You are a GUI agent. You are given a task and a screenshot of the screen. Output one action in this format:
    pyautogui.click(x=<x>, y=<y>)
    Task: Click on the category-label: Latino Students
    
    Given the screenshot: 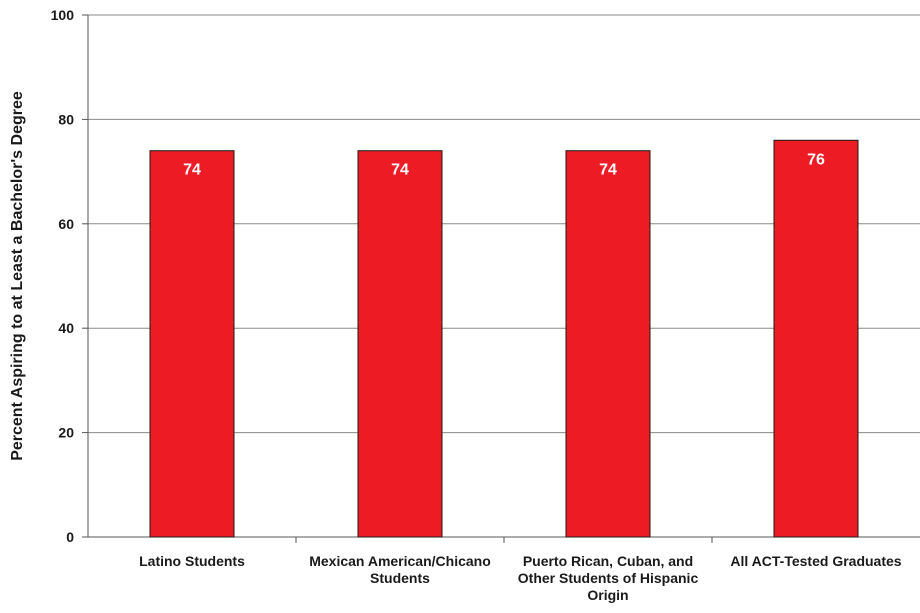 What is the action you would take?
    pyautogui.click(x=192, y=561)
    